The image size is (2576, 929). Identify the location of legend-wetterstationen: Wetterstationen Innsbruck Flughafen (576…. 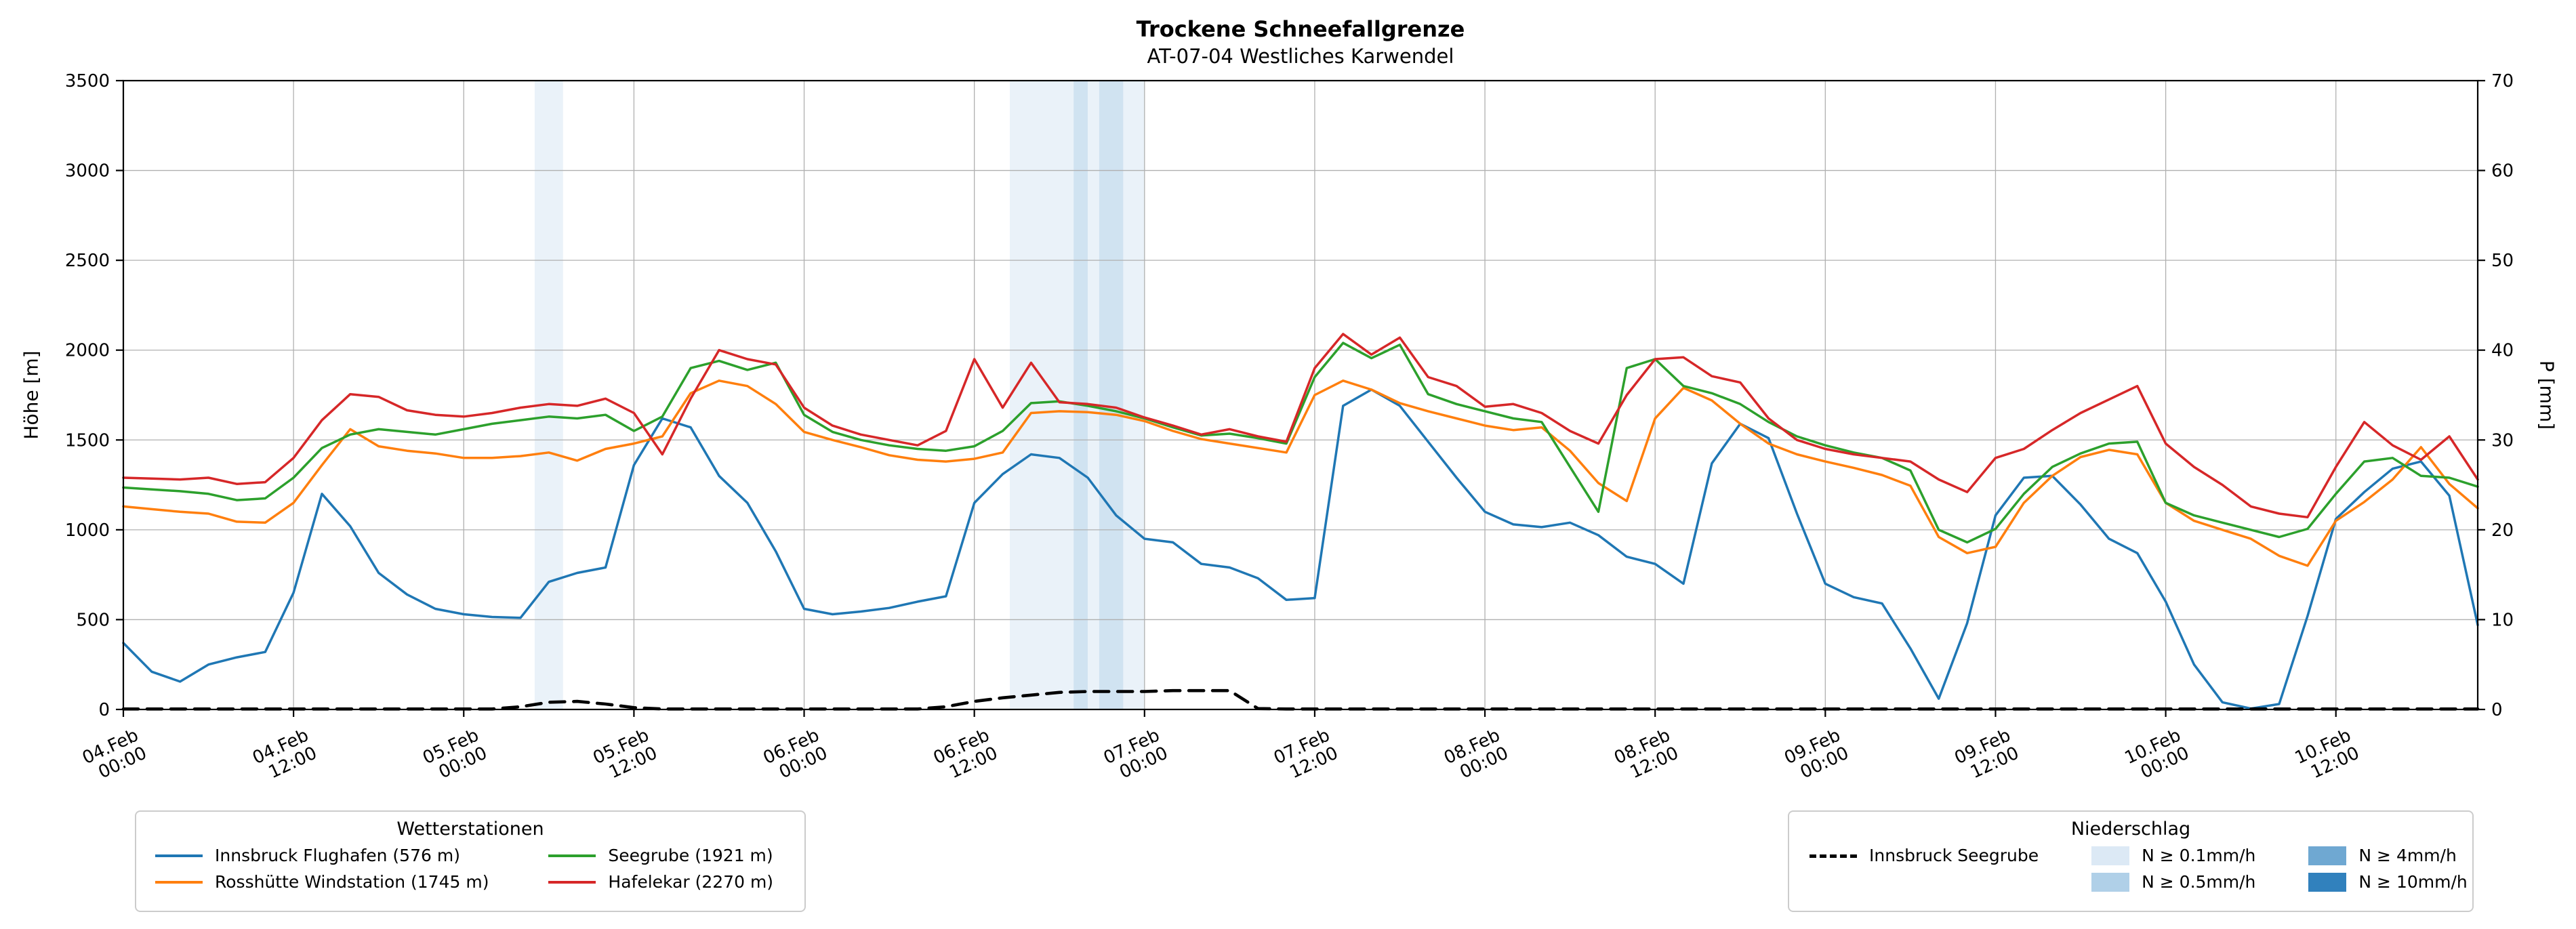
(471, 861).